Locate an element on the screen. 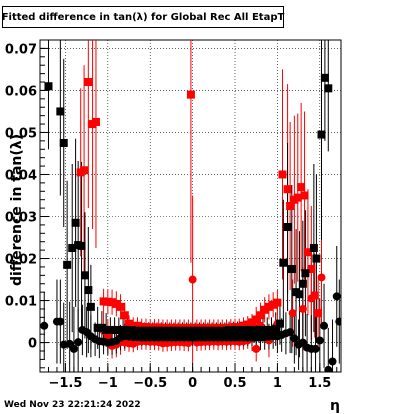  y-tick-label: 0.03 is located at coordinates (21, 218).